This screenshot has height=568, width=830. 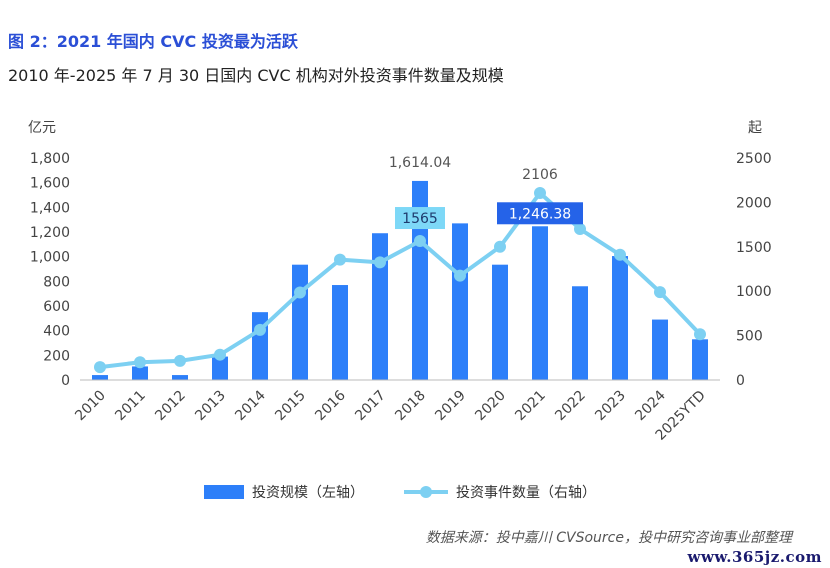 I want to click on figure-label: 图 2：2021 年国内 CVC 投资最为活跃, so click(x=153, y=41).